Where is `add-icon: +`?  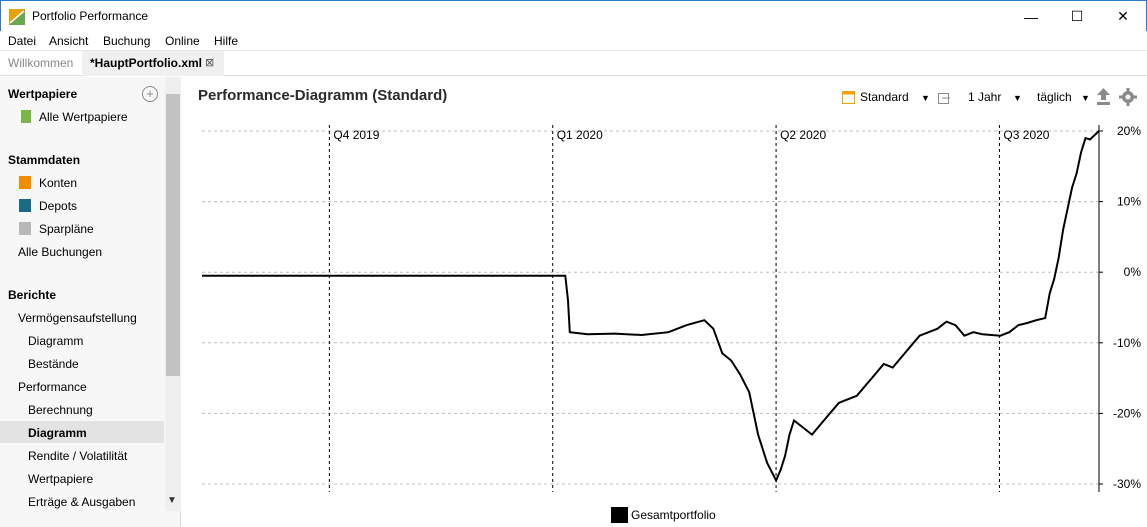
add-icon: + is located at coordinates (150, 94).